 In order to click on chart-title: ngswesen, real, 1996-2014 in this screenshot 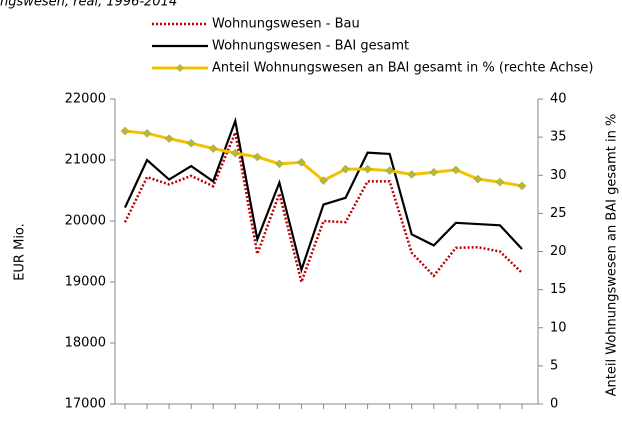, I will do `click(88, 5)`.